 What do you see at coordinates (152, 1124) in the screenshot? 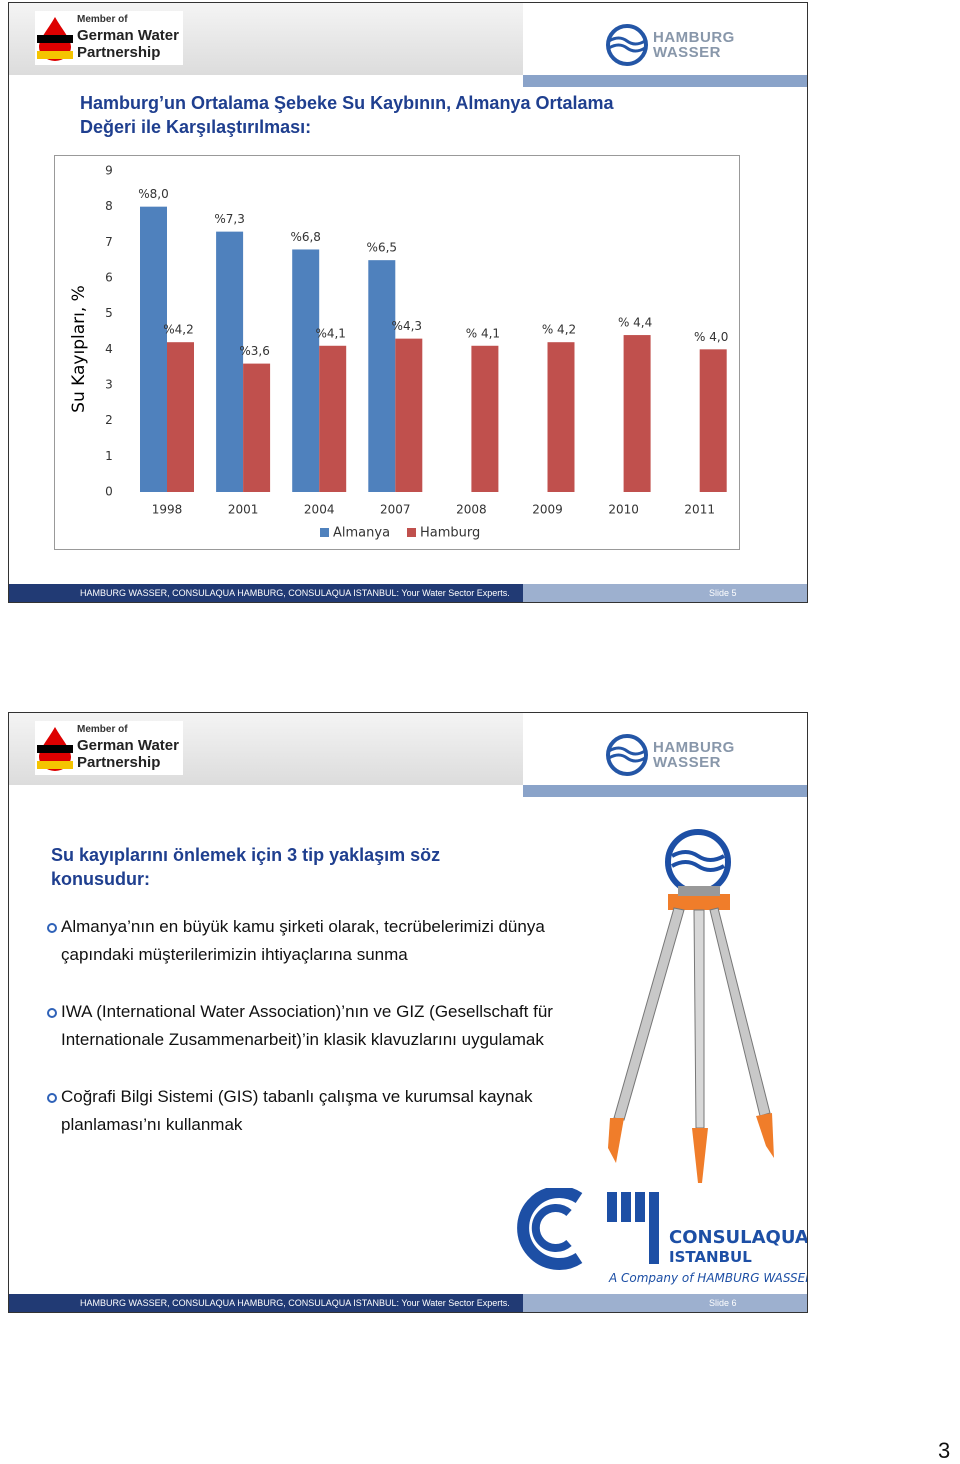
I see `bullet-line: planlaması’nı kullanmak` at bounding box center [152, 1124].